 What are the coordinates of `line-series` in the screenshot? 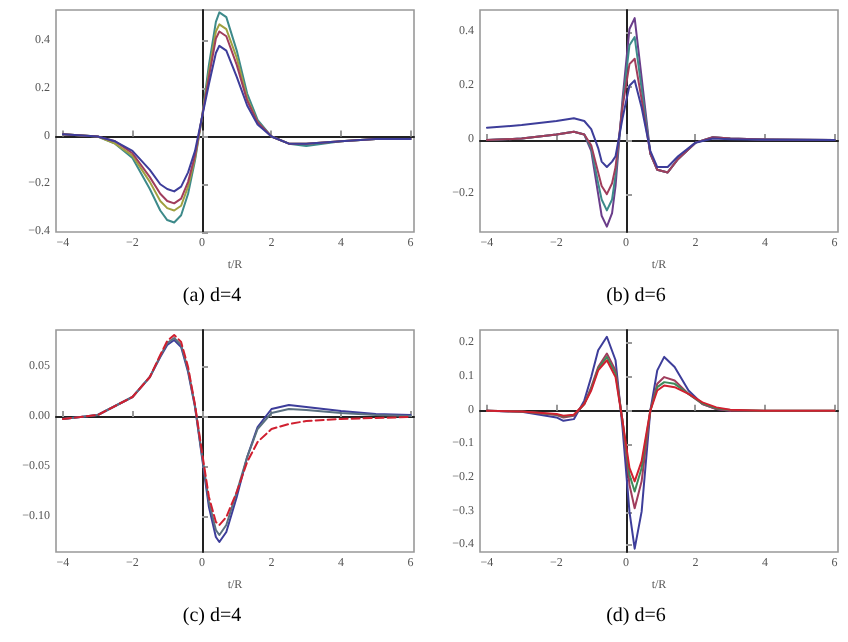 It's located at (660, 124).